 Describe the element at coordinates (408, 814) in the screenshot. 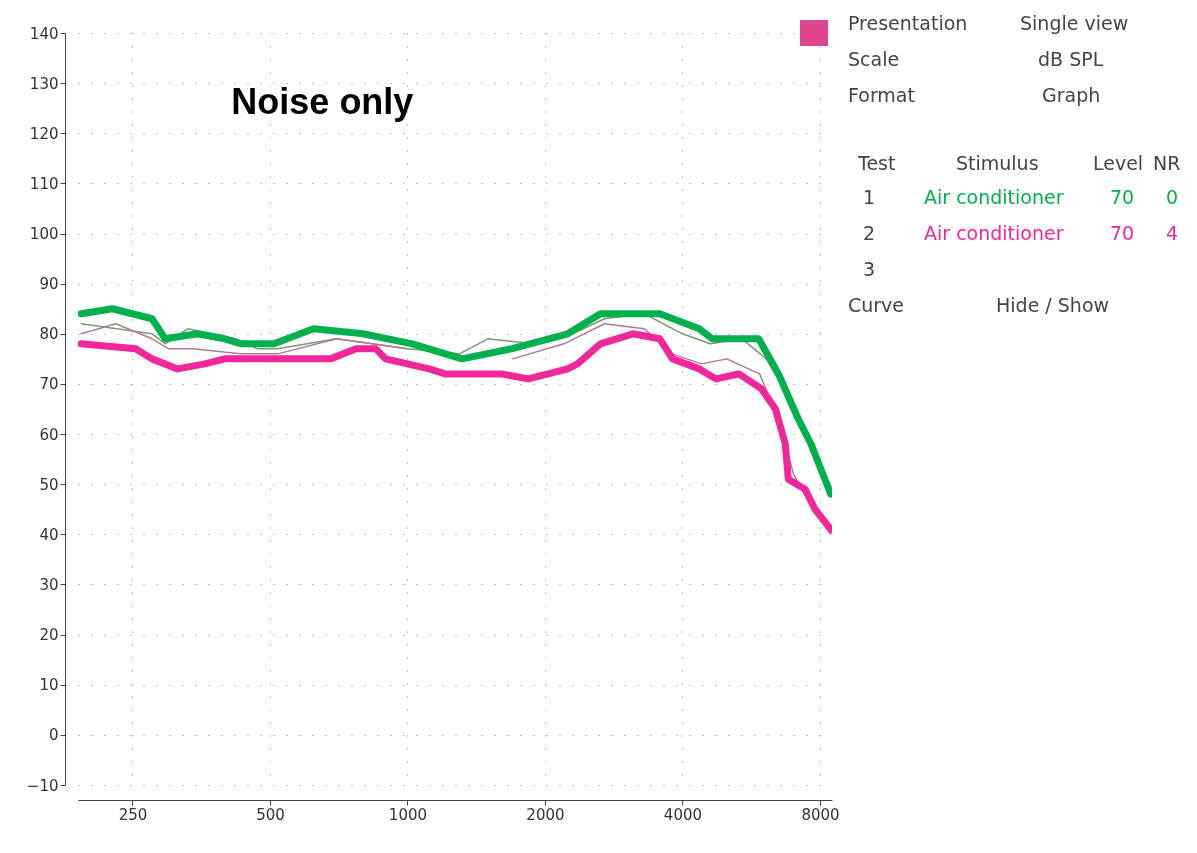

I see `x-tick-label: 1000` at that location.